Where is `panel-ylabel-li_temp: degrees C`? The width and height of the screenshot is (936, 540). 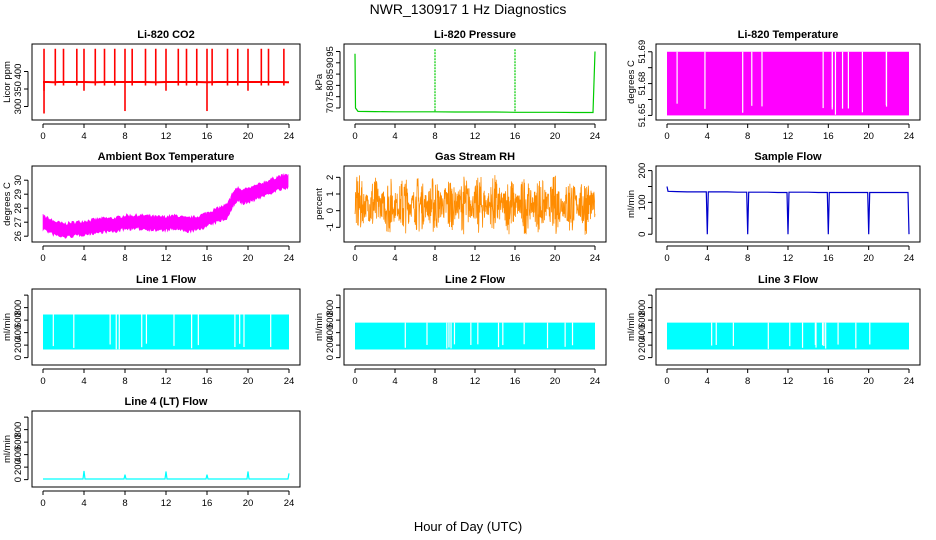
panel-ylabel-li_temp: degrees C is located at coordinates (631, 82).